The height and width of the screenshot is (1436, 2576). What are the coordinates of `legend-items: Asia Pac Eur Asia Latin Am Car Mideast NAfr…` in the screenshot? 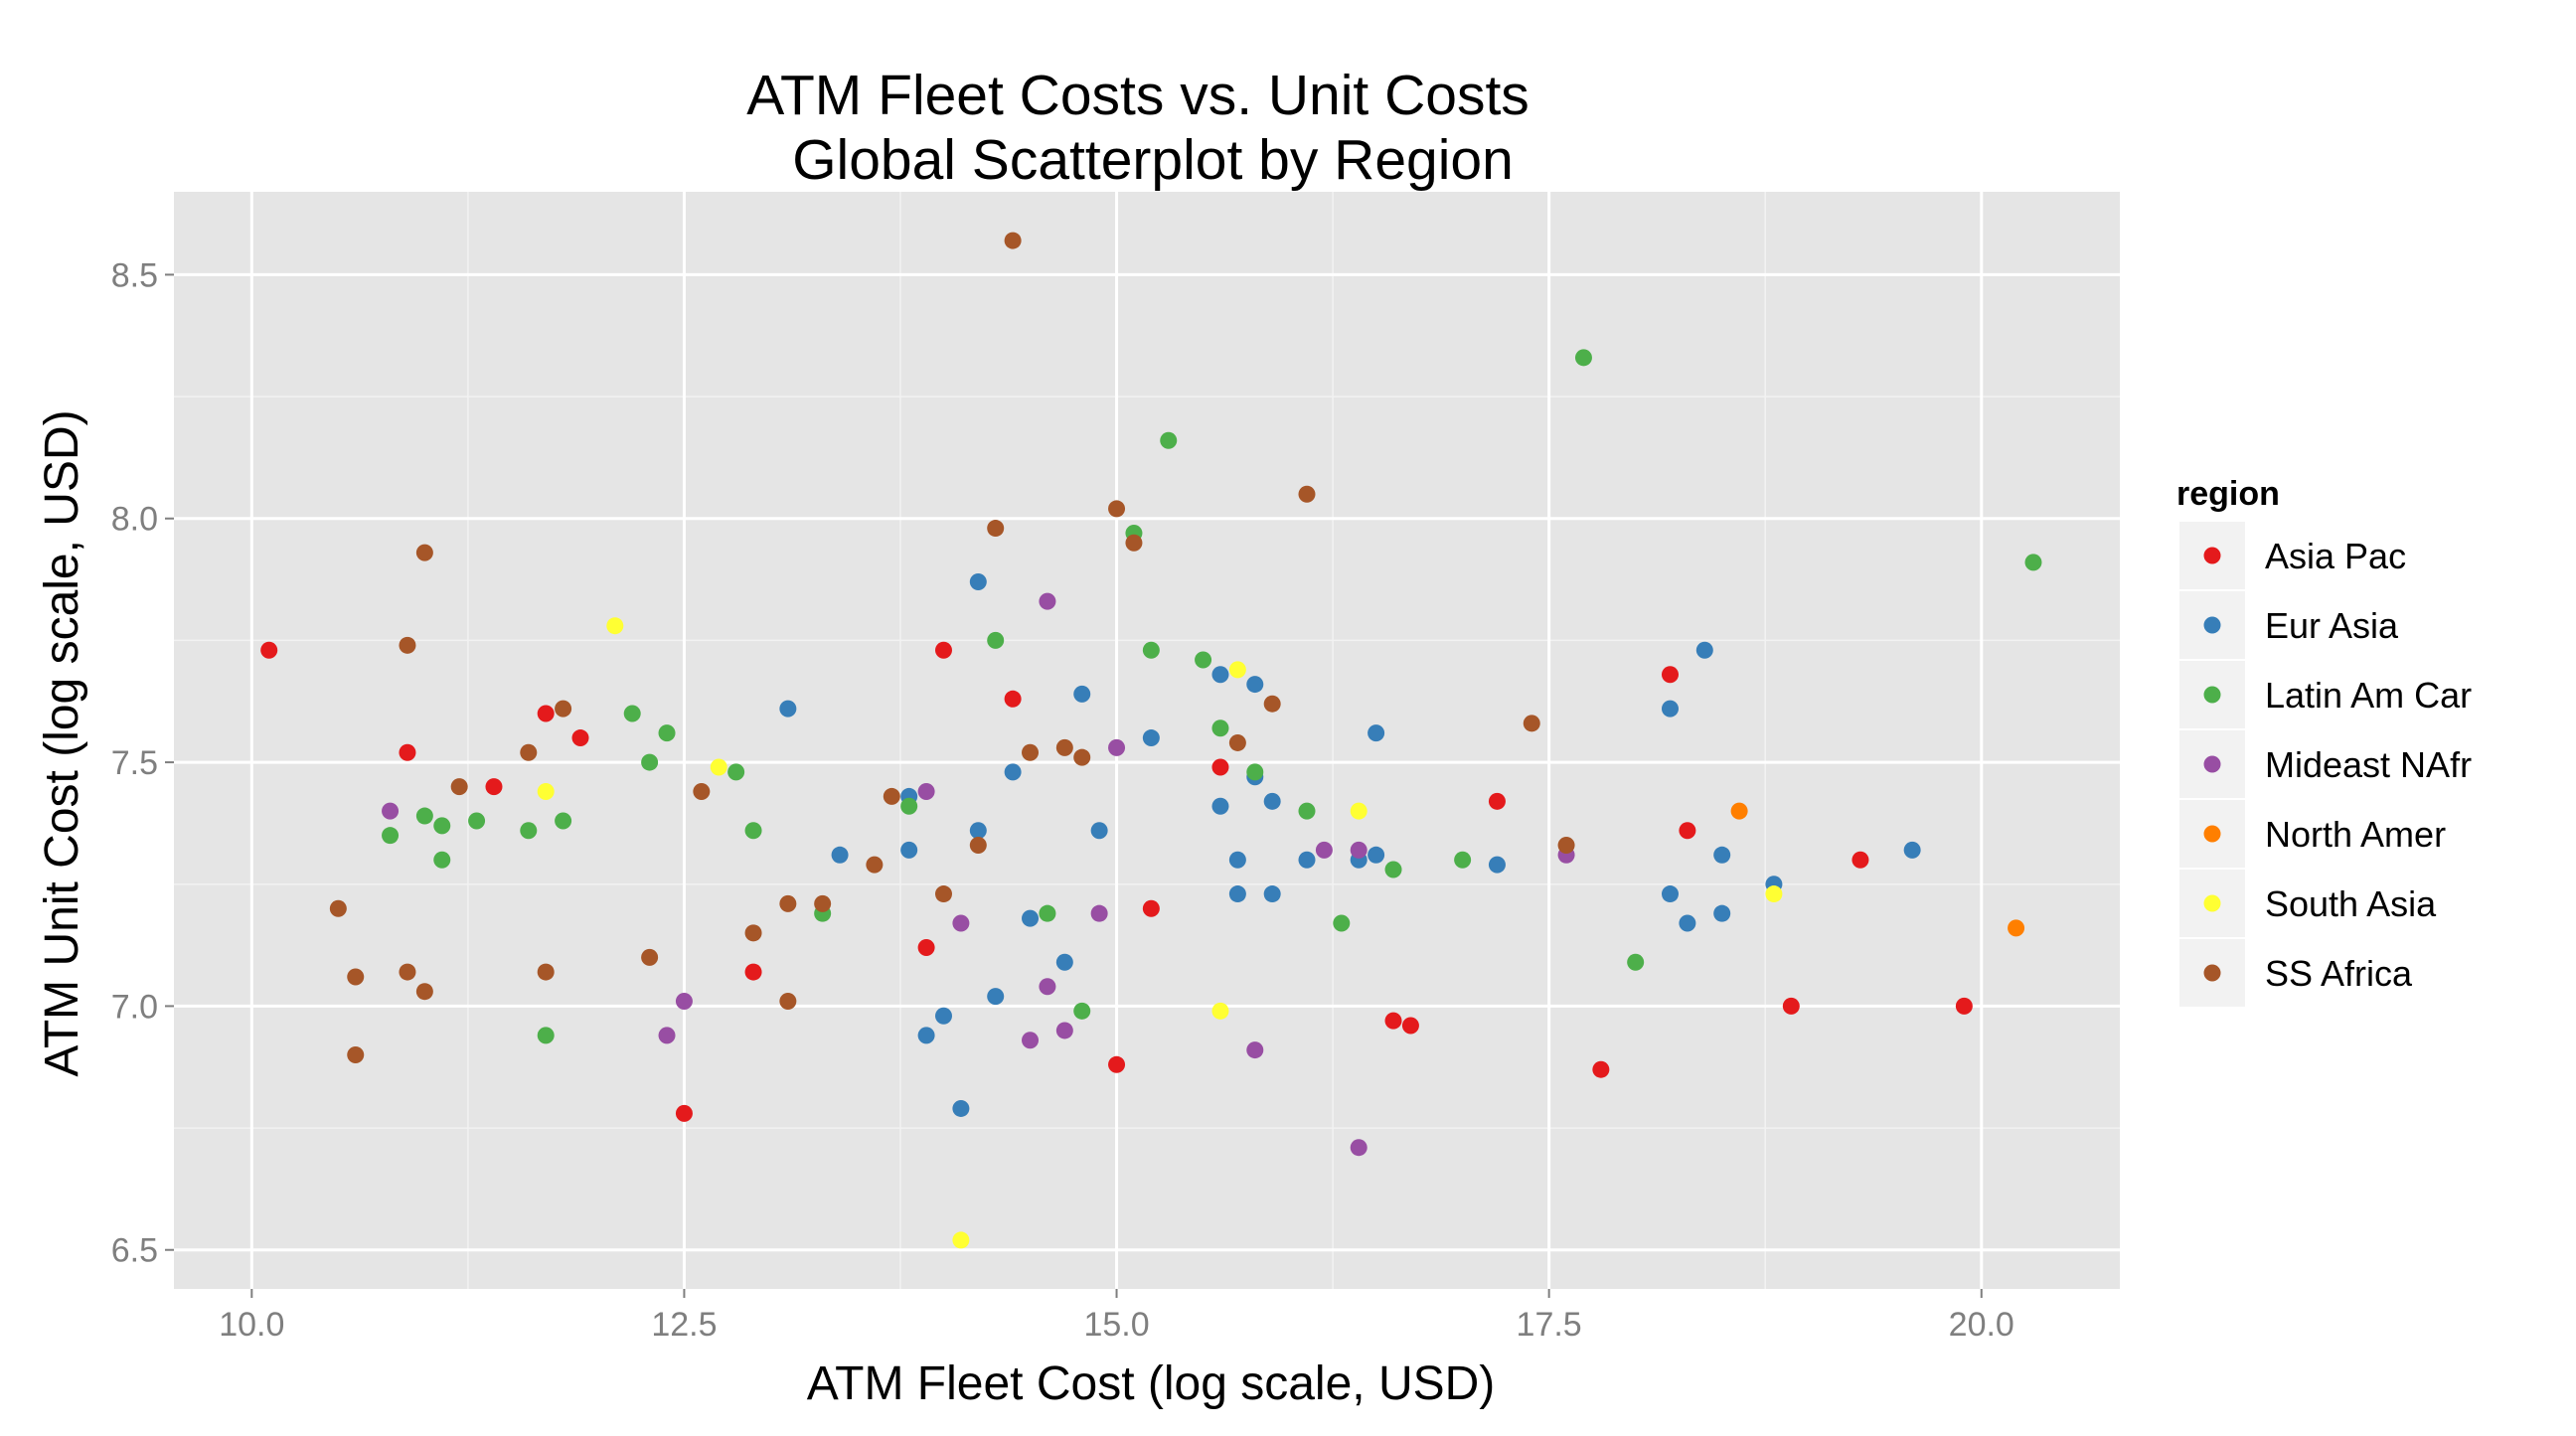 It's located at (2325, 764).